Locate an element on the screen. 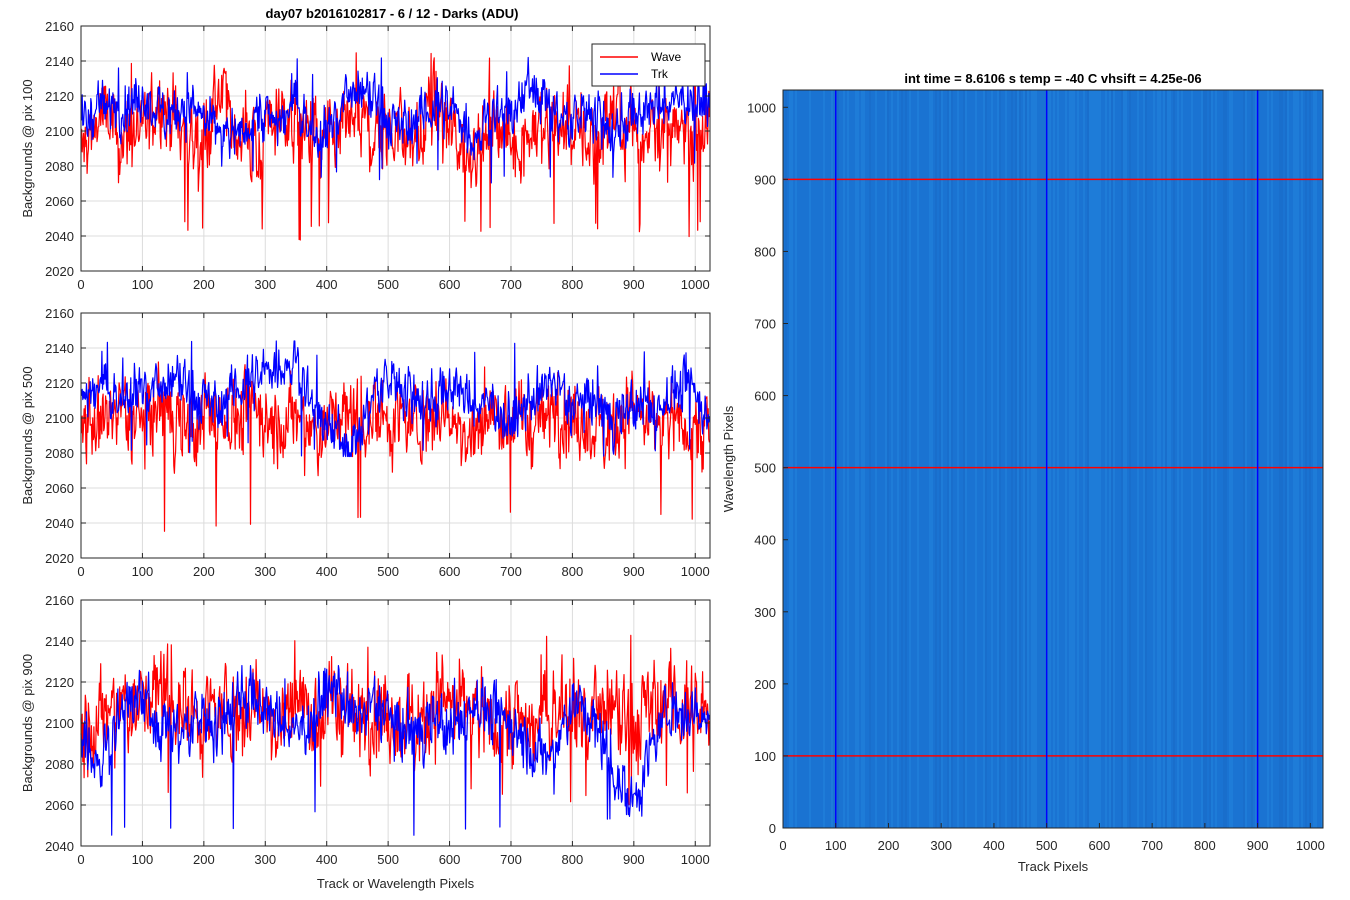  y-tick-label: 2060 is located at coordinates (59, 805).